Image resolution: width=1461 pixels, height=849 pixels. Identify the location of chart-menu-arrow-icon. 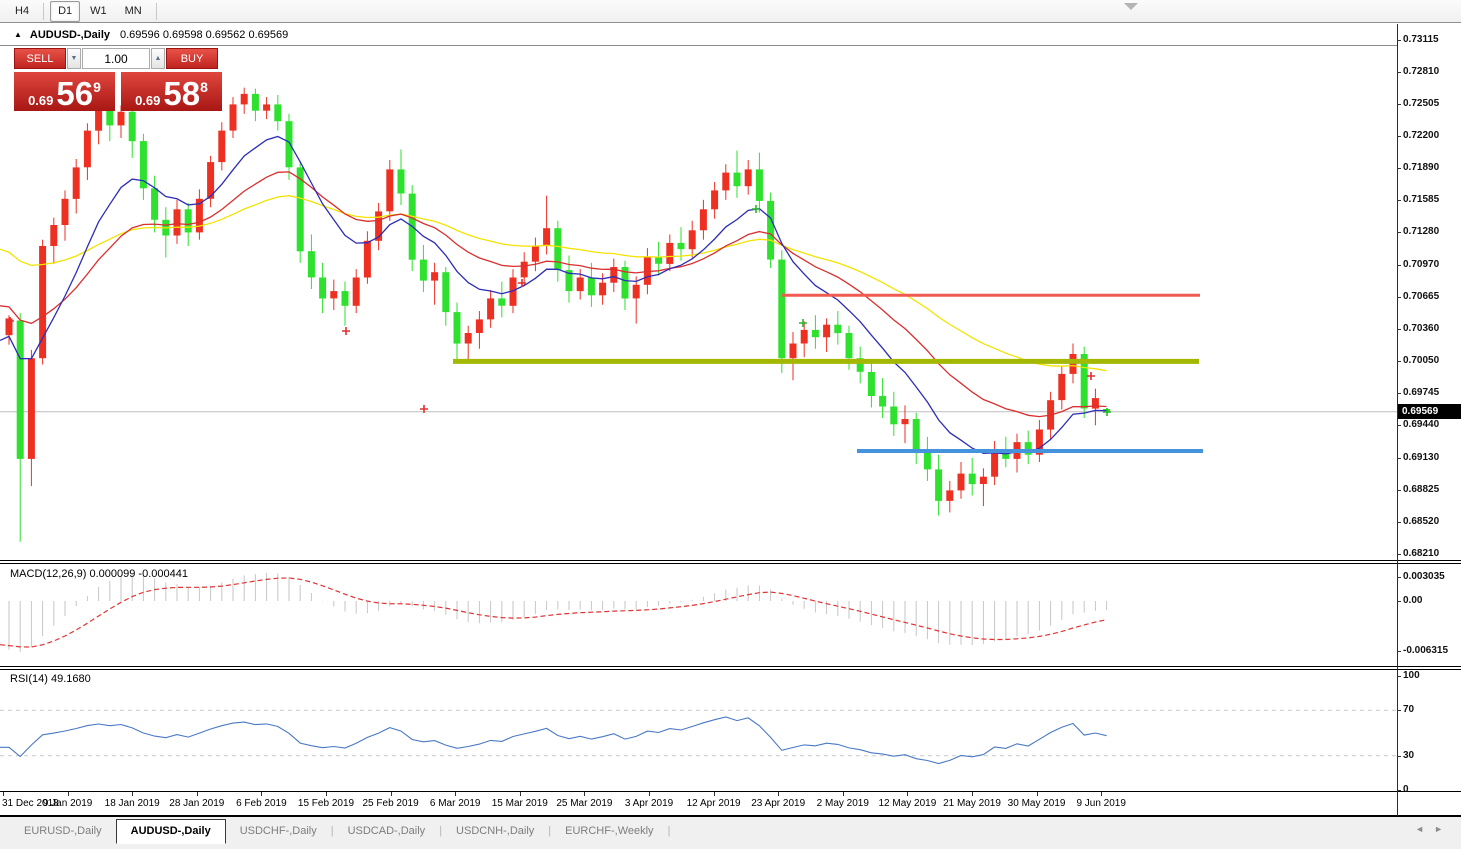
(1131, 6).